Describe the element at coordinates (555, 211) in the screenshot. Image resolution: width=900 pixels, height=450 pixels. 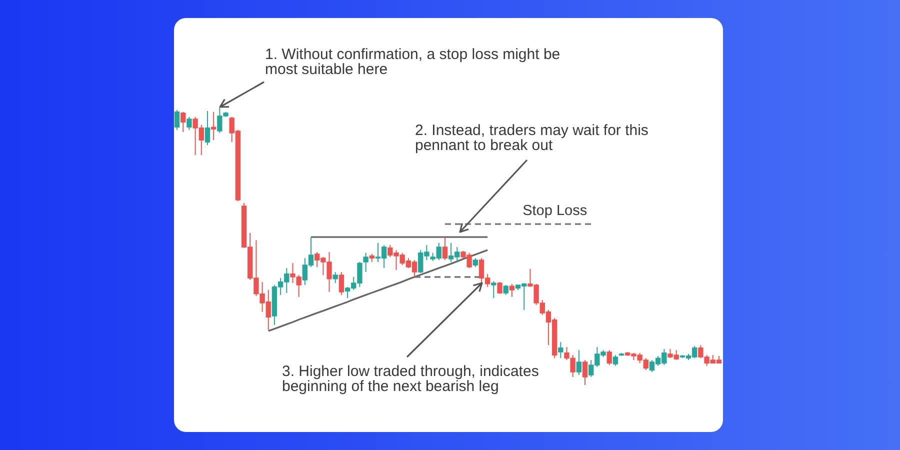
I see `series-label: Stop Loss` at that location.